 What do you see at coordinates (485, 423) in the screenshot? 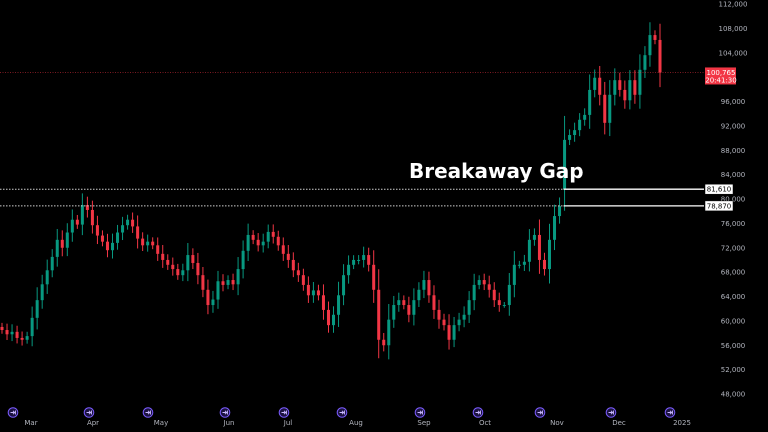
I see `x-tick-label: Oct` at bounding box center [485, 423].